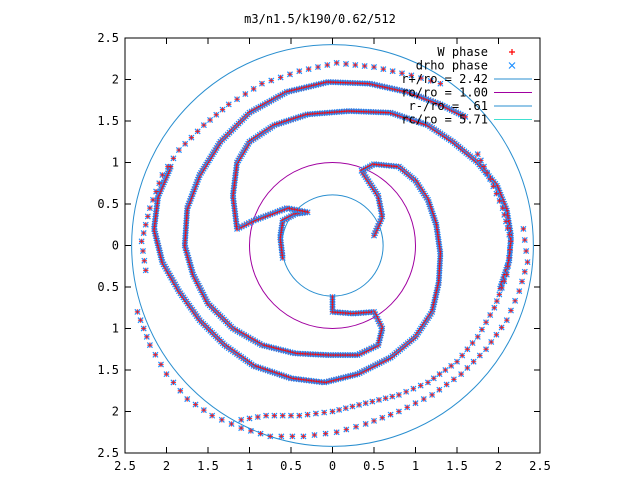 This screenshot has width=640, height=480. I want to click on x-tick-label: 1.5, so click(457, 466).